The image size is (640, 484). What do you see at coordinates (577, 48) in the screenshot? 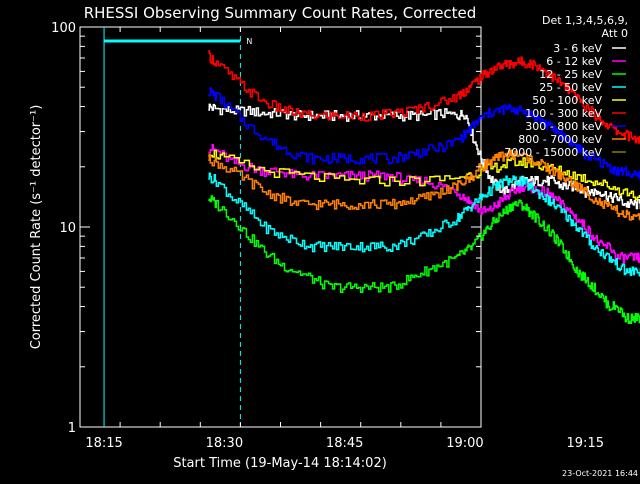
I see `legend-label: 3 - 6 keV` at bounding box center [577, 48].